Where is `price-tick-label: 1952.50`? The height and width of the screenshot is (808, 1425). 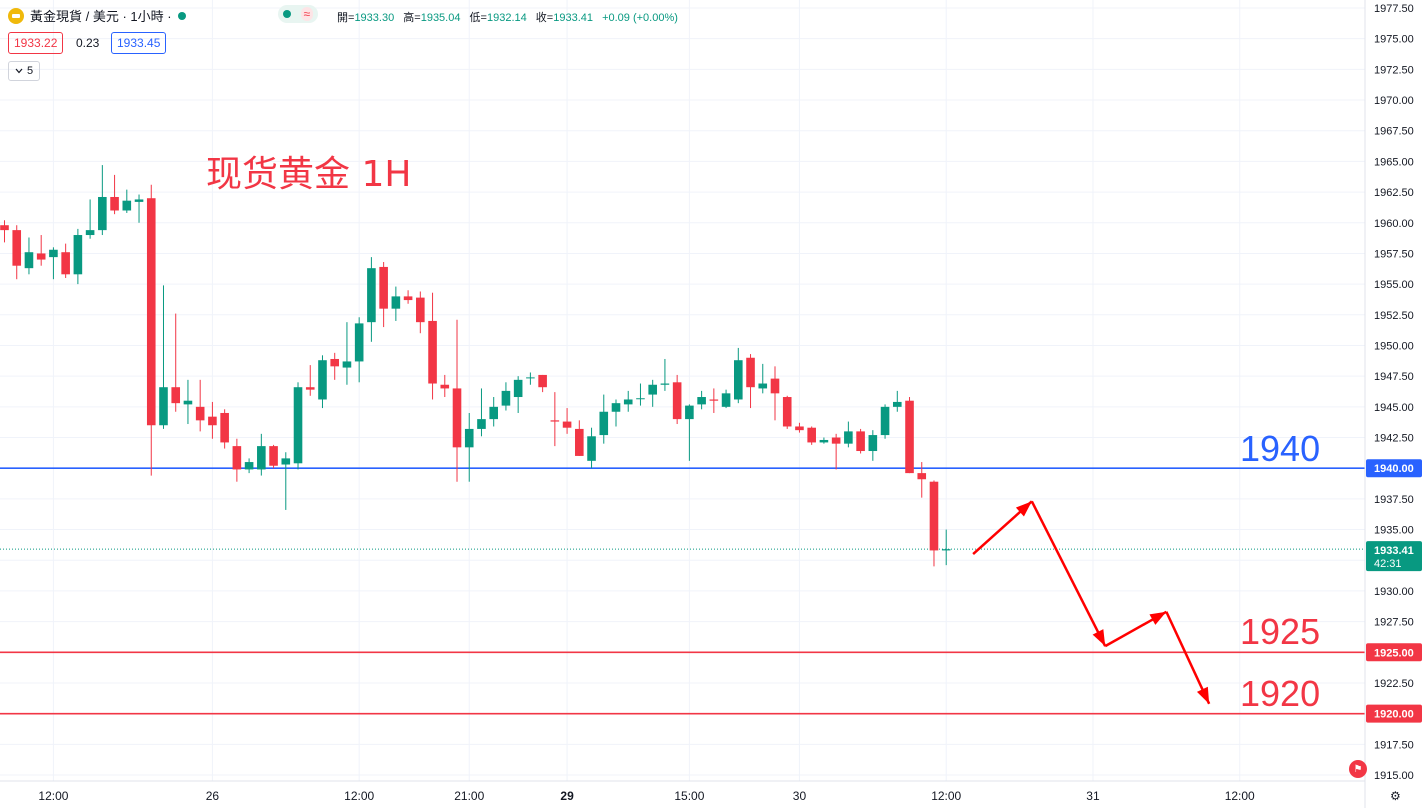 price-tick-label: 1952.50 is located at coordinates (1394, 316).